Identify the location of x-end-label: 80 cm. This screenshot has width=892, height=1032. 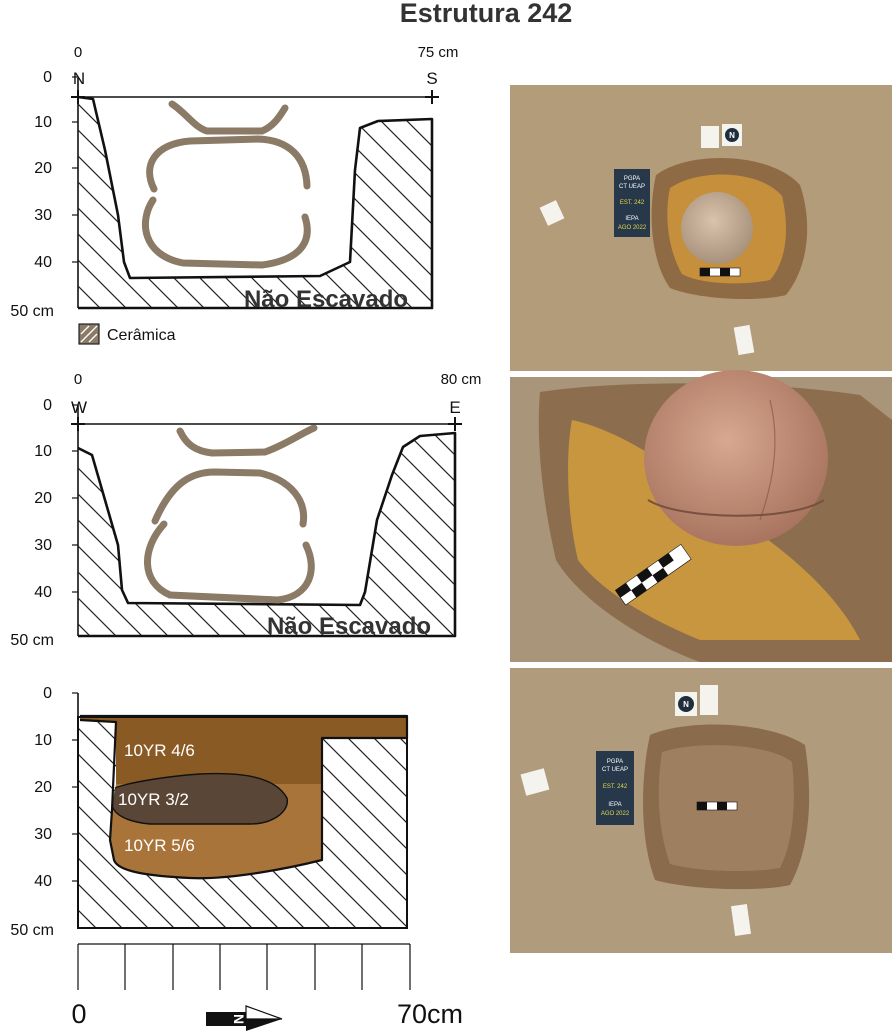
(461, 379).